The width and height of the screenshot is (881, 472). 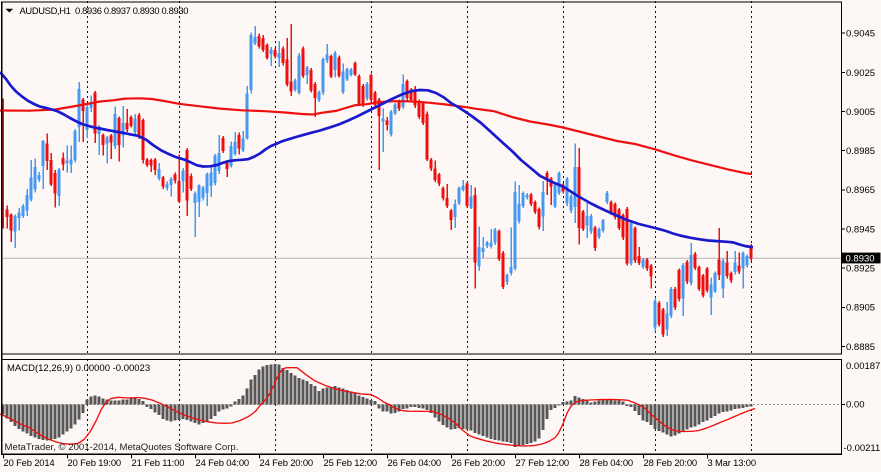 I want to click on svg-text: 3 Mar 13:00, so click(x=732, y=462).